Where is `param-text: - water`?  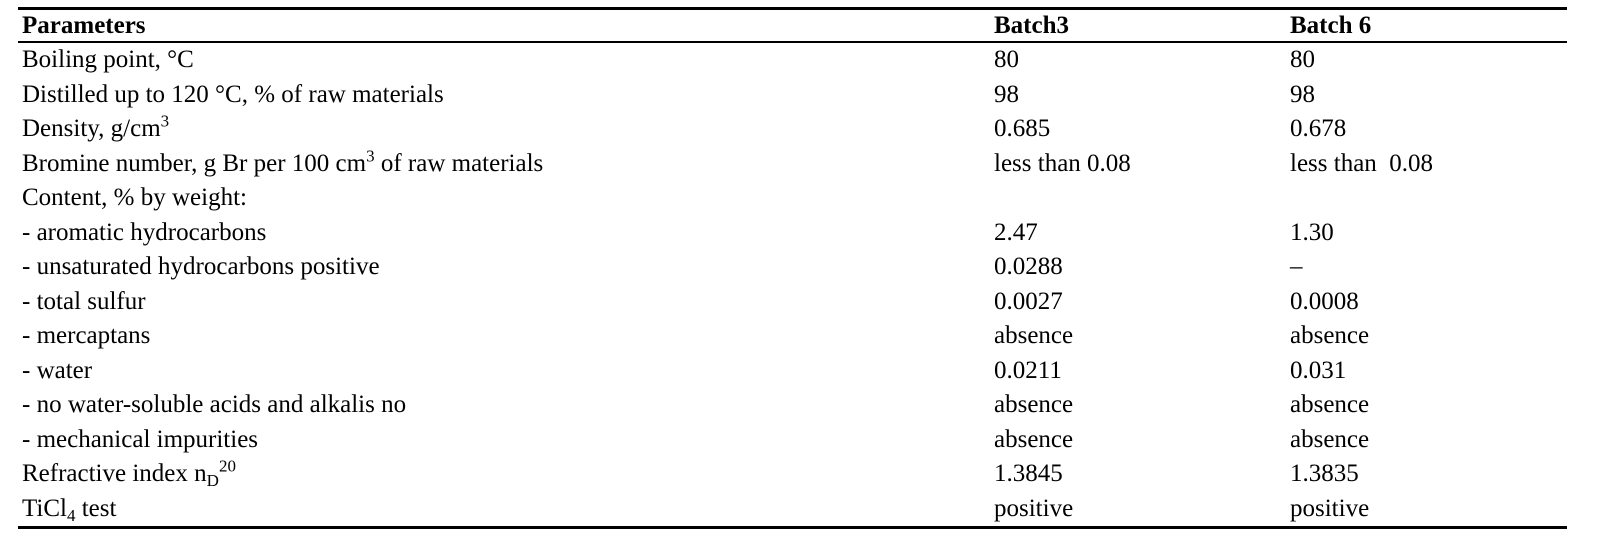 param-text: - water is located at coordinates (57, 370).